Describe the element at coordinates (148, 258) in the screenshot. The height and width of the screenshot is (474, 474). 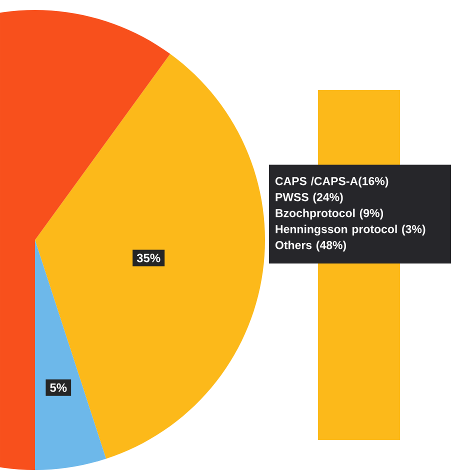
I see `data-label: 35%` at that location.